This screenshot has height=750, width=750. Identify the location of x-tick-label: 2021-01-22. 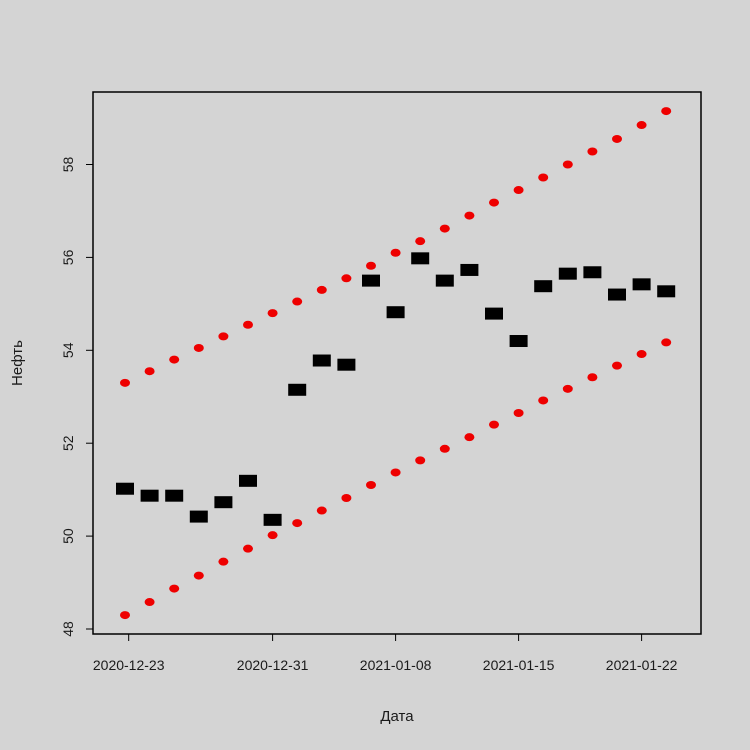
(642, 665).